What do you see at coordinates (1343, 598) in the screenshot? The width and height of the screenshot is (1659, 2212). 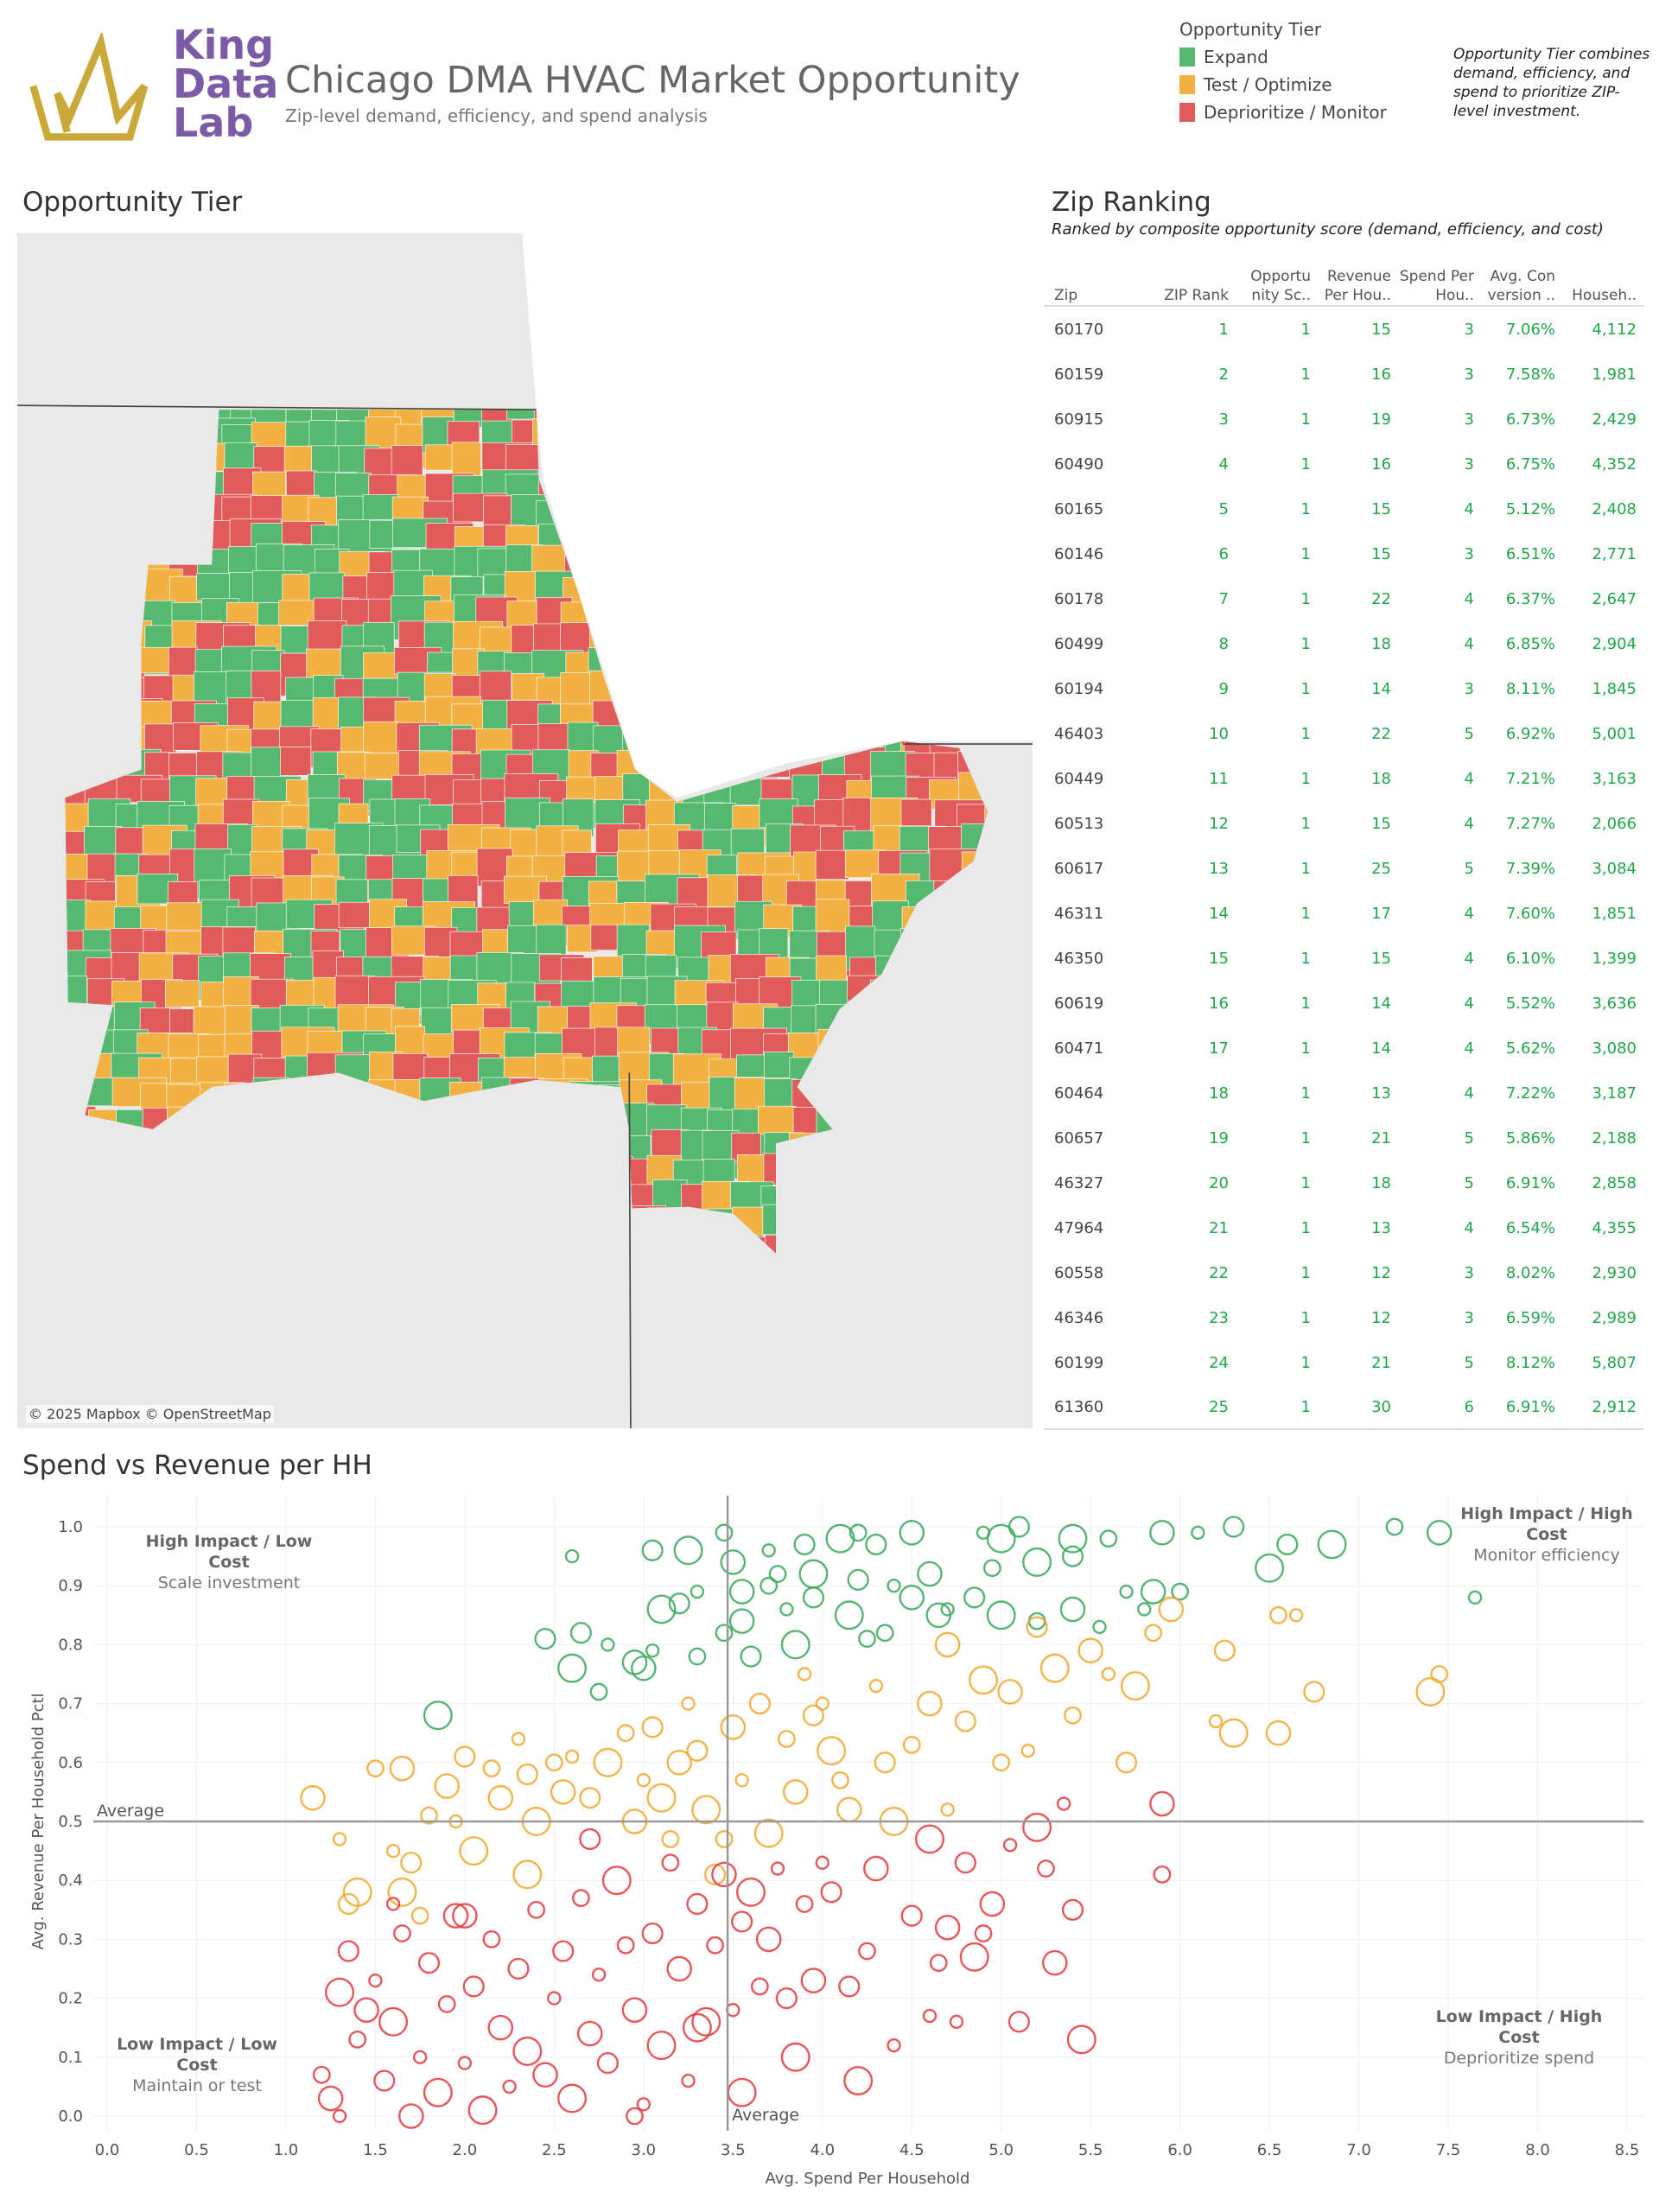 I see `table-row: 60178 7 1 22 4 6.37% 2,647` at bounding box center [1343, 598].